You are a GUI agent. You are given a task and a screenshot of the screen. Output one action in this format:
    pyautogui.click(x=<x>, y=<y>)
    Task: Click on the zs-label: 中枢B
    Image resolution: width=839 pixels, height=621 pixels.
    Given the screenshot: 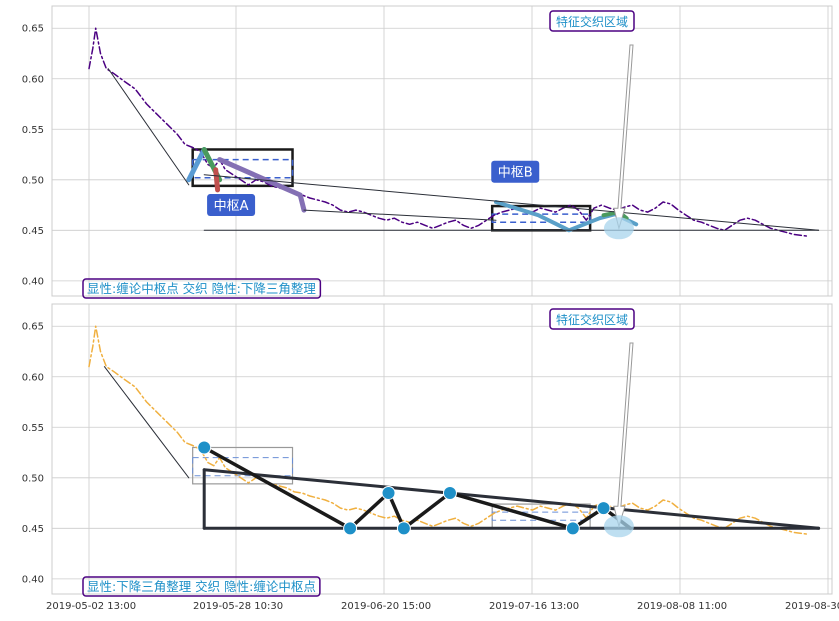 What is the action you would take?
    pyautogui.click(x=515, y=173)
    